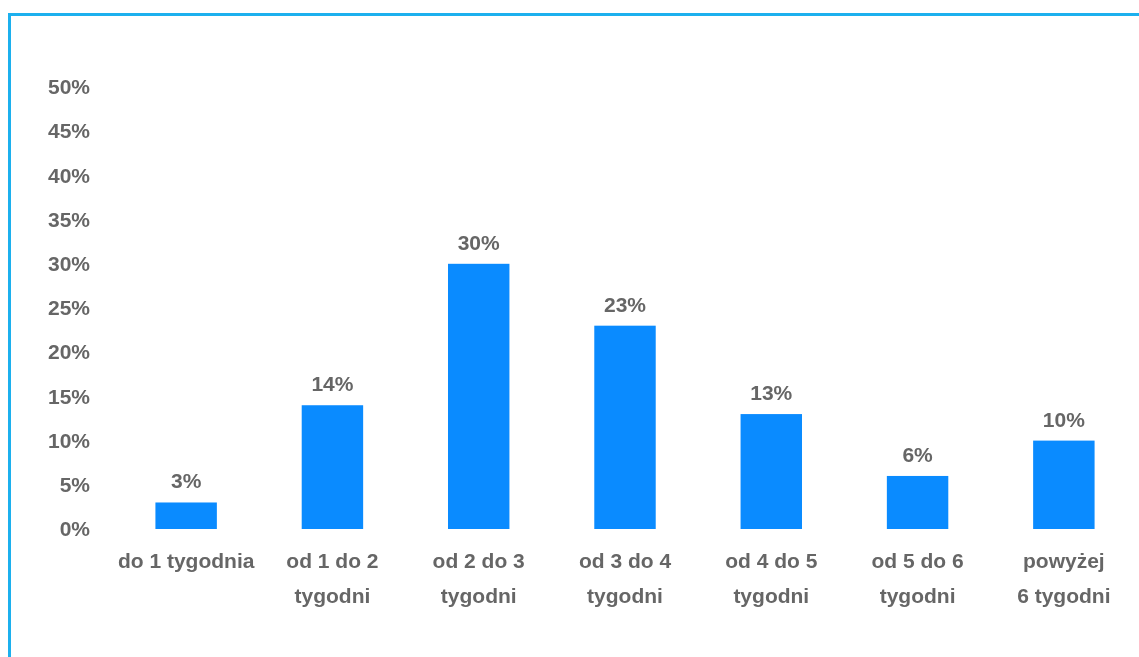 This screenshot has height=657, width=1139. Describe the element at coordinates (771, 577) in the screenshot. I see `x-tick-label: od 4 do 5 tygodni` at that location.